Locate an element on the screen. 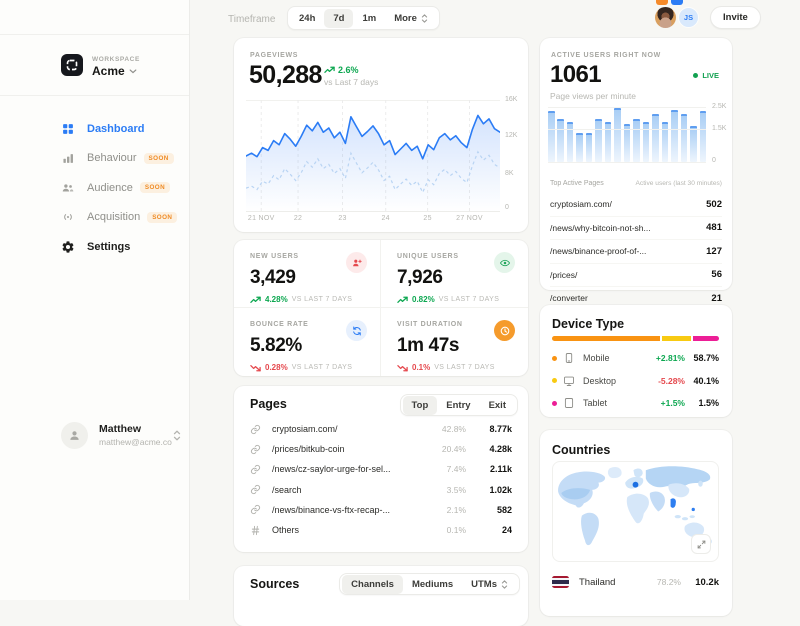 The width and height of the screenshot is (800, 626). active-page-name: cryptosiam.com/ is located at coordinates (581, 204).